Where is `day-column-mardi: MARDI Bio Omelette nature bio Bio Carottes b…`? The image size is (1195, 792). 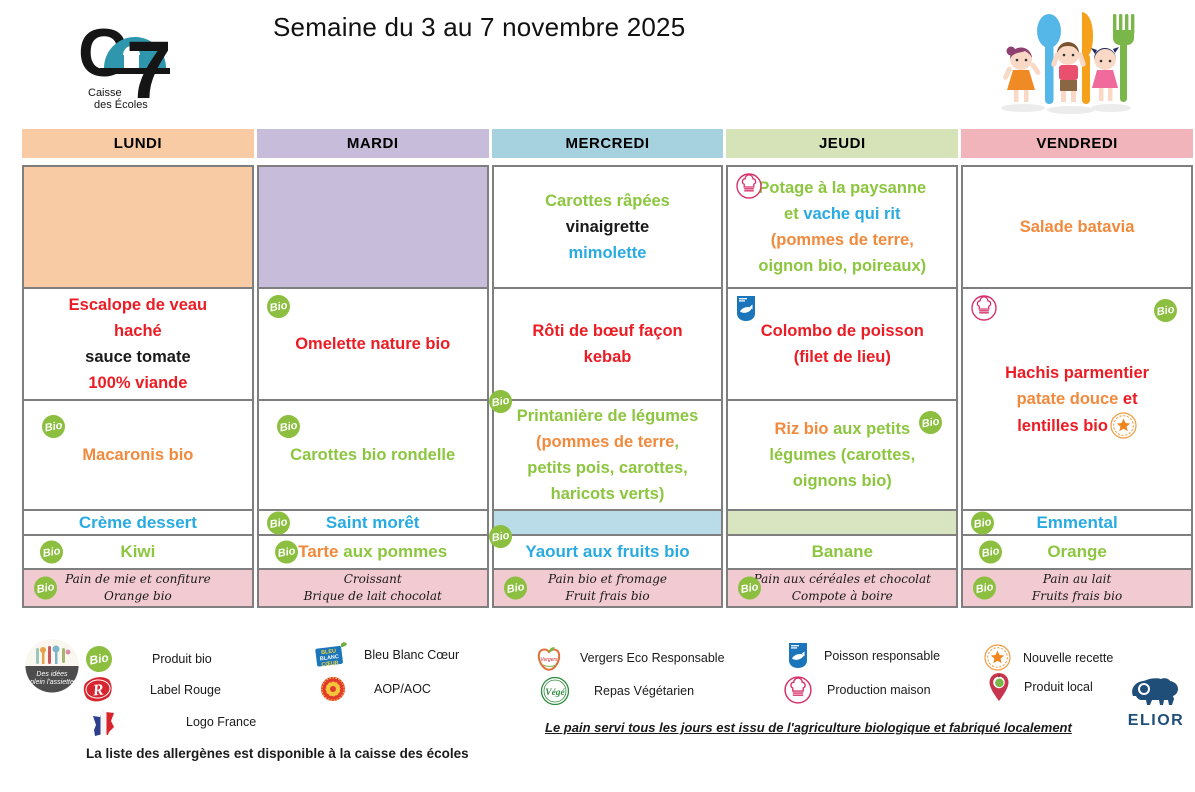
day-column-mardi: MARDI Bio Omelette nature bio Bio Carottes b… is located at coordinates (372, 368).